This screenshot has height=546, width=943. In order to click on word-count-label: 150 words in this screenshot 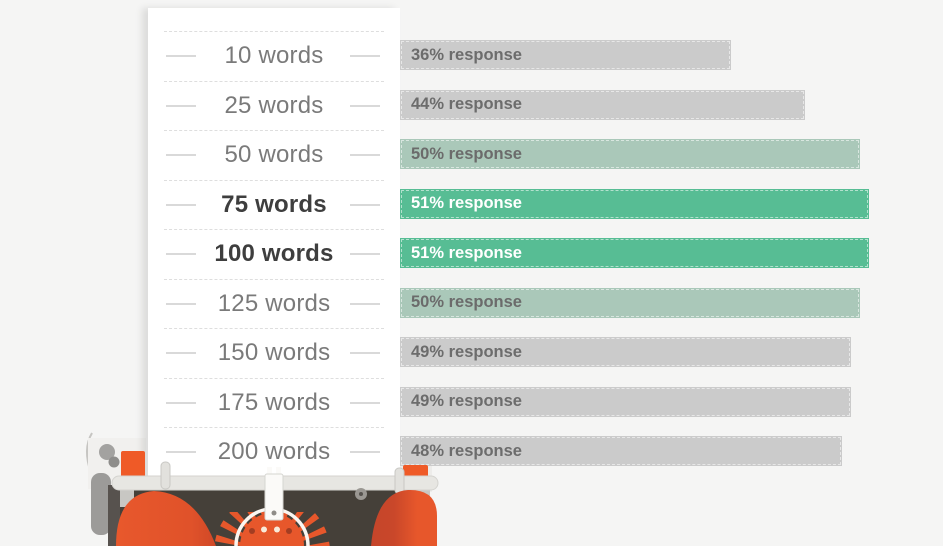, I will do `click(274, 353)`.